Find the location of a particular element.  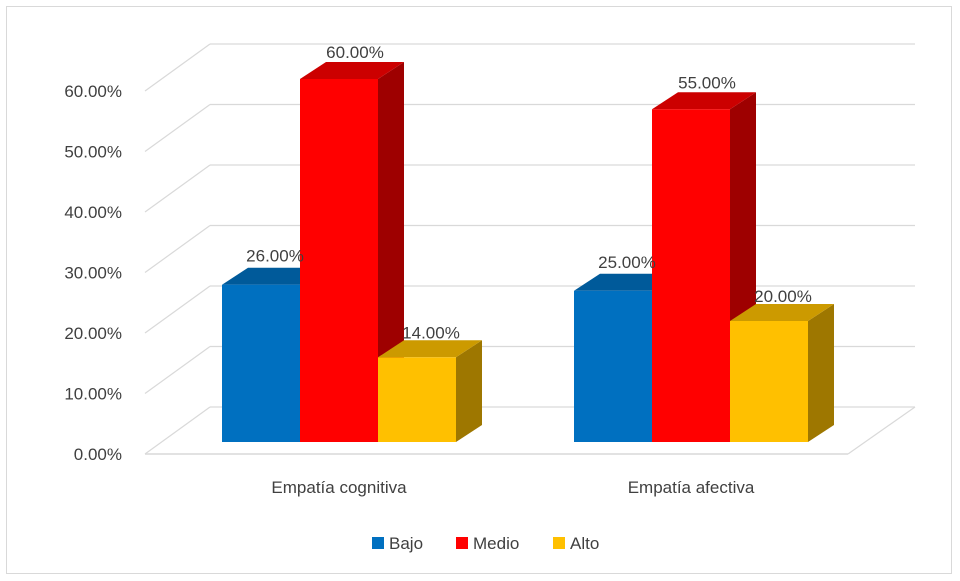

y-tick-label: 40.00% is located at coordinates (93, 212).